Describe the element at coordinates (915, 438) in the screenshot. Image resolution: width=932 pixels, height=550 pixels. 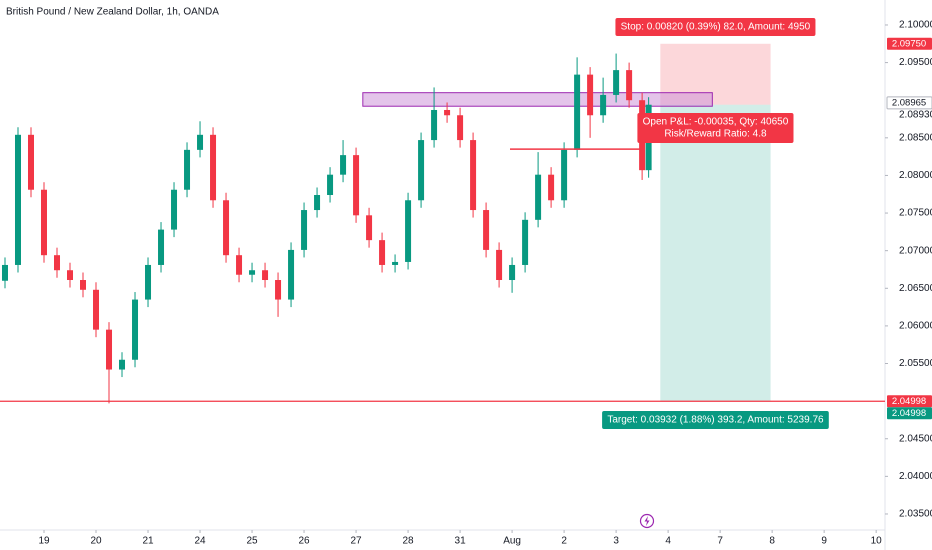
I see `y-tick-label: 2.04500` at that location.